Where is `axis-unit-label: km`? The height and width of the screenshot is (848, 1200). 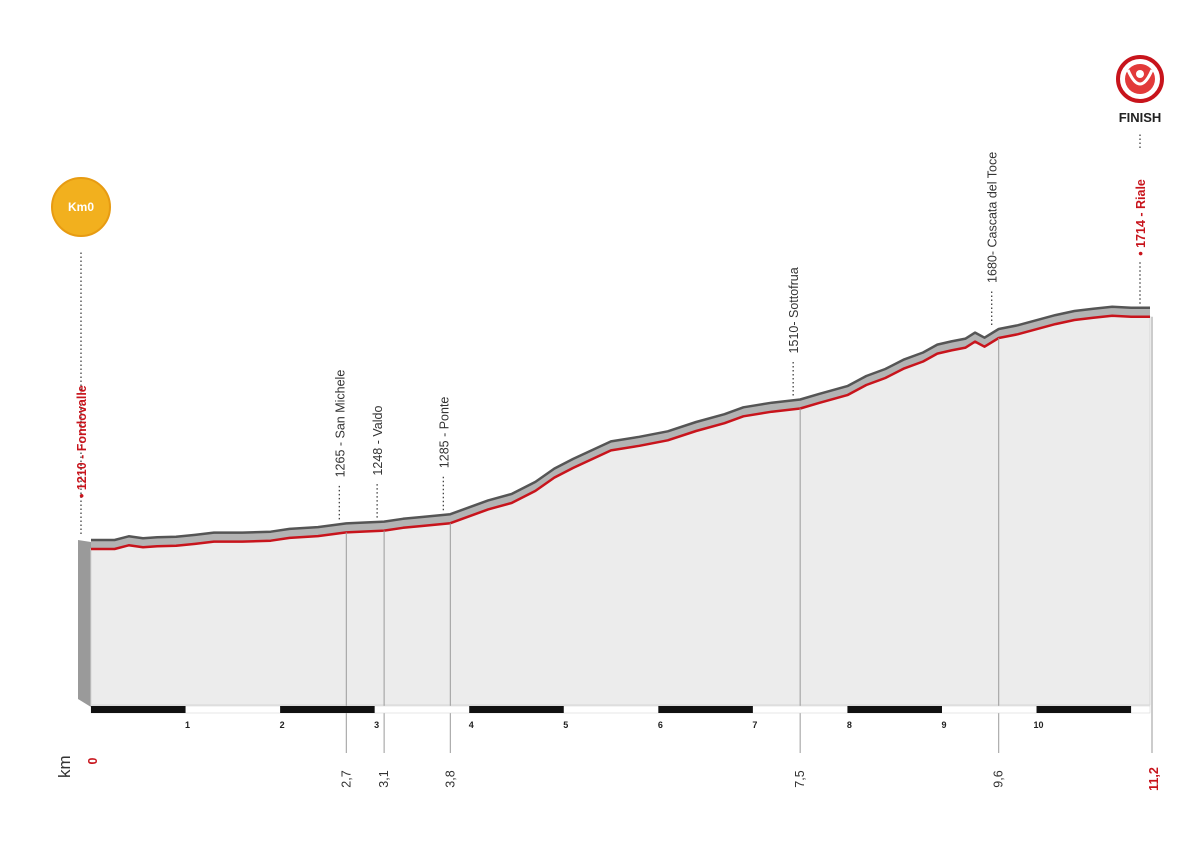 axis-unit-label: km is located at coordinates (64, 766).